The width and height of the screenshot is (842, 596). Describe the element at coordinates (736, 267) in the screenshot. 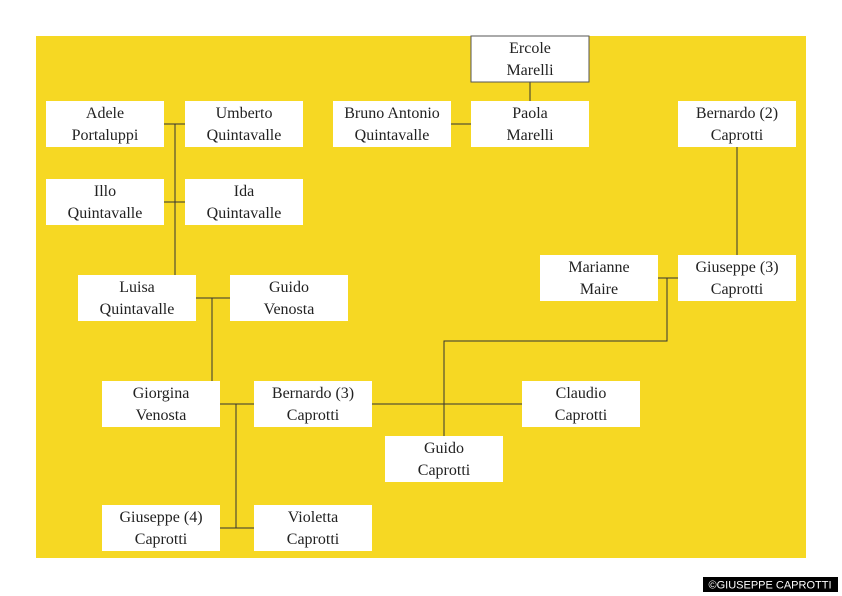

I see `node-label: Giuseppe (3)` at that location.